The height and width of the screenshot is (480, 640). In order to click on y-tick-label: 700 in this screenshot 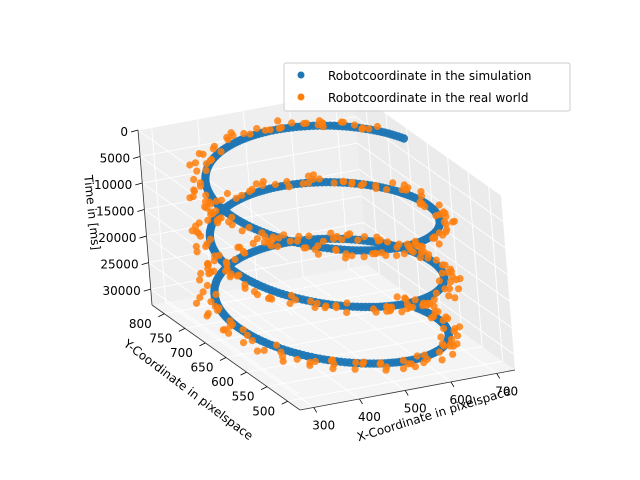, I will do `click(181, 353)`.